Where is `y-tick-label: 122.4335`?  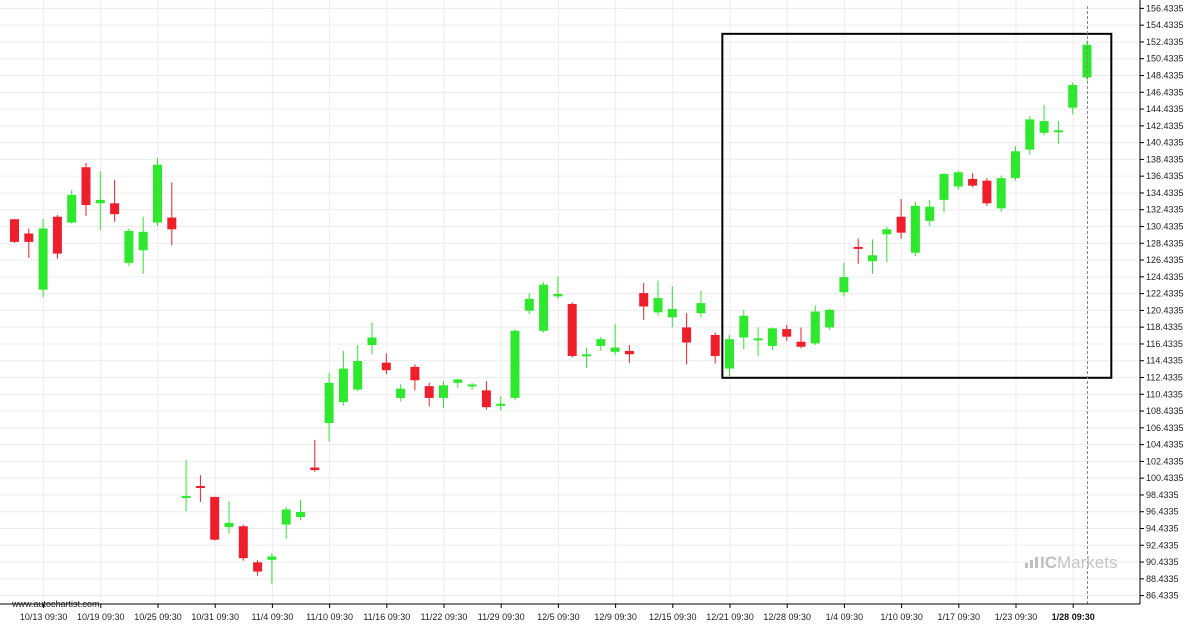 y-tick-label: 122.4335 is located at coordinates (1165, 294).